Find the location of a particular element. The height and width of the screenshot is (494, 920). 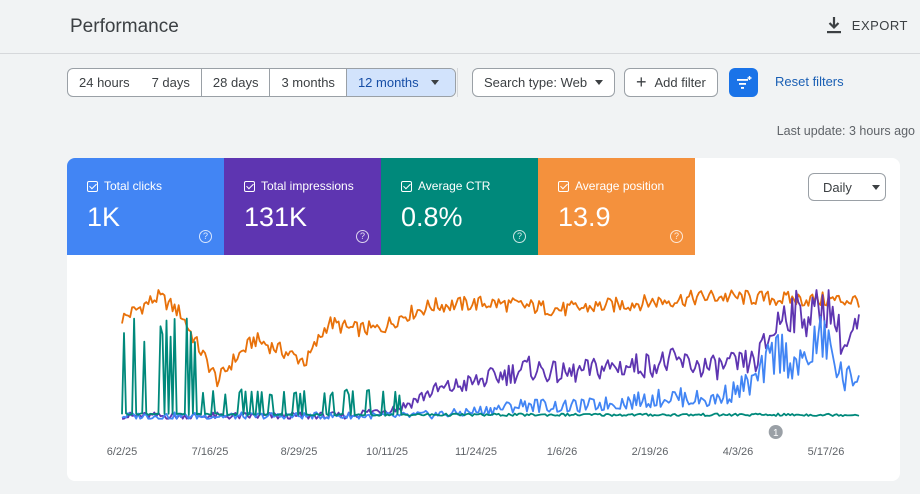

page-header: Performance EXPORT is located at coordinates (460, 27).